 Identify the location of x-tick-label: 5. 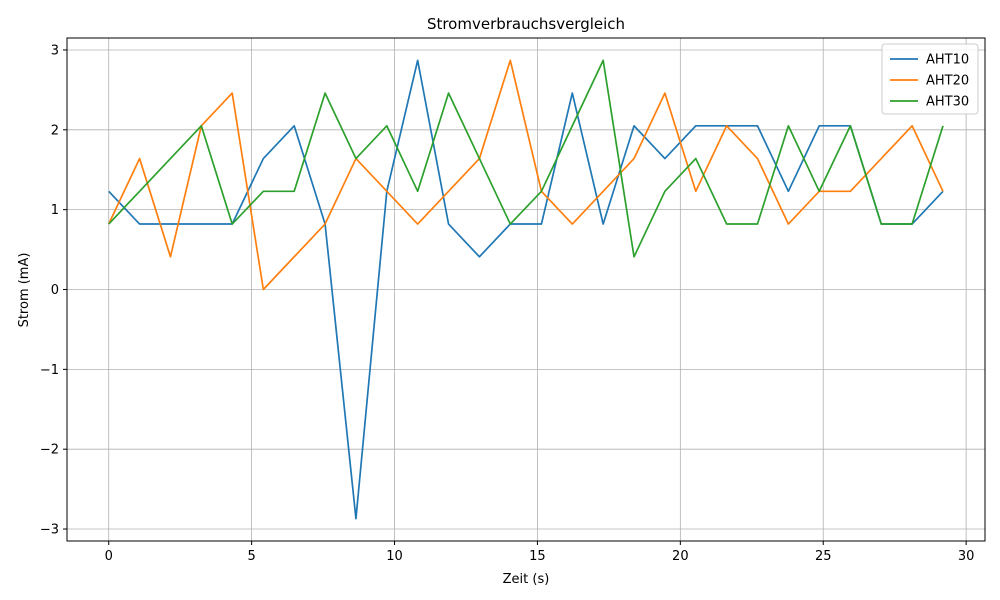
(251, 556).